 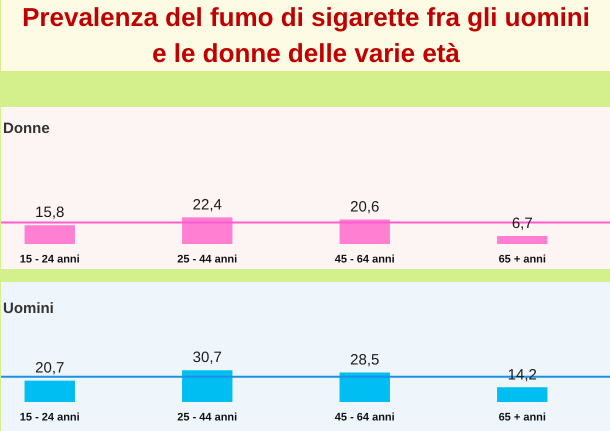 I want to click on data-label: 15,8, so click(x=49, y=213).